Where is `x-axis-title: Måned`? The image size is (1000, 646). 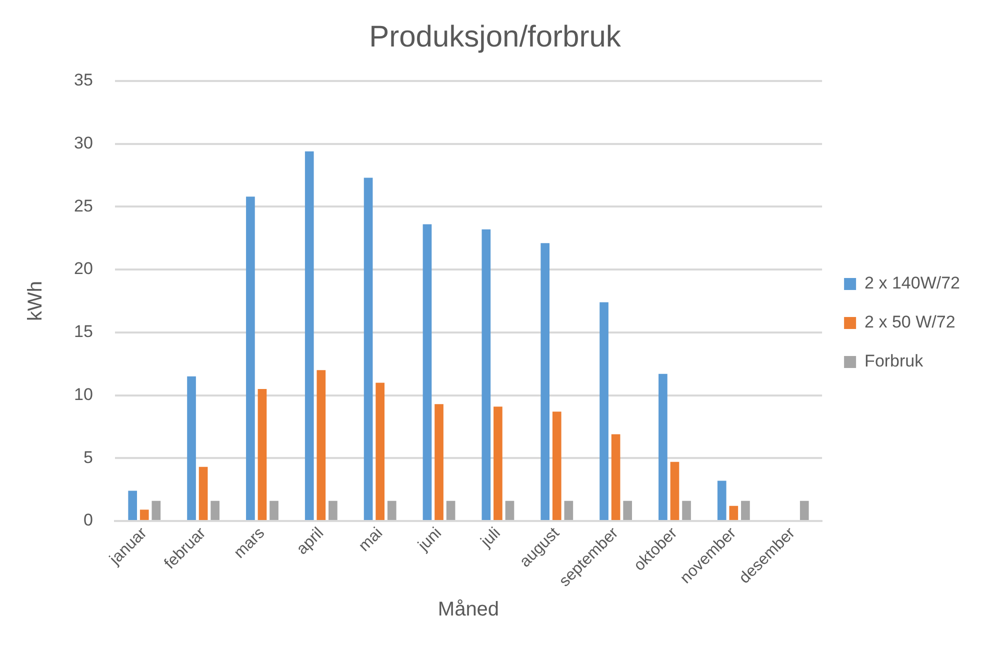 x-axis-title: Måned is located at coordinates (469, 609).